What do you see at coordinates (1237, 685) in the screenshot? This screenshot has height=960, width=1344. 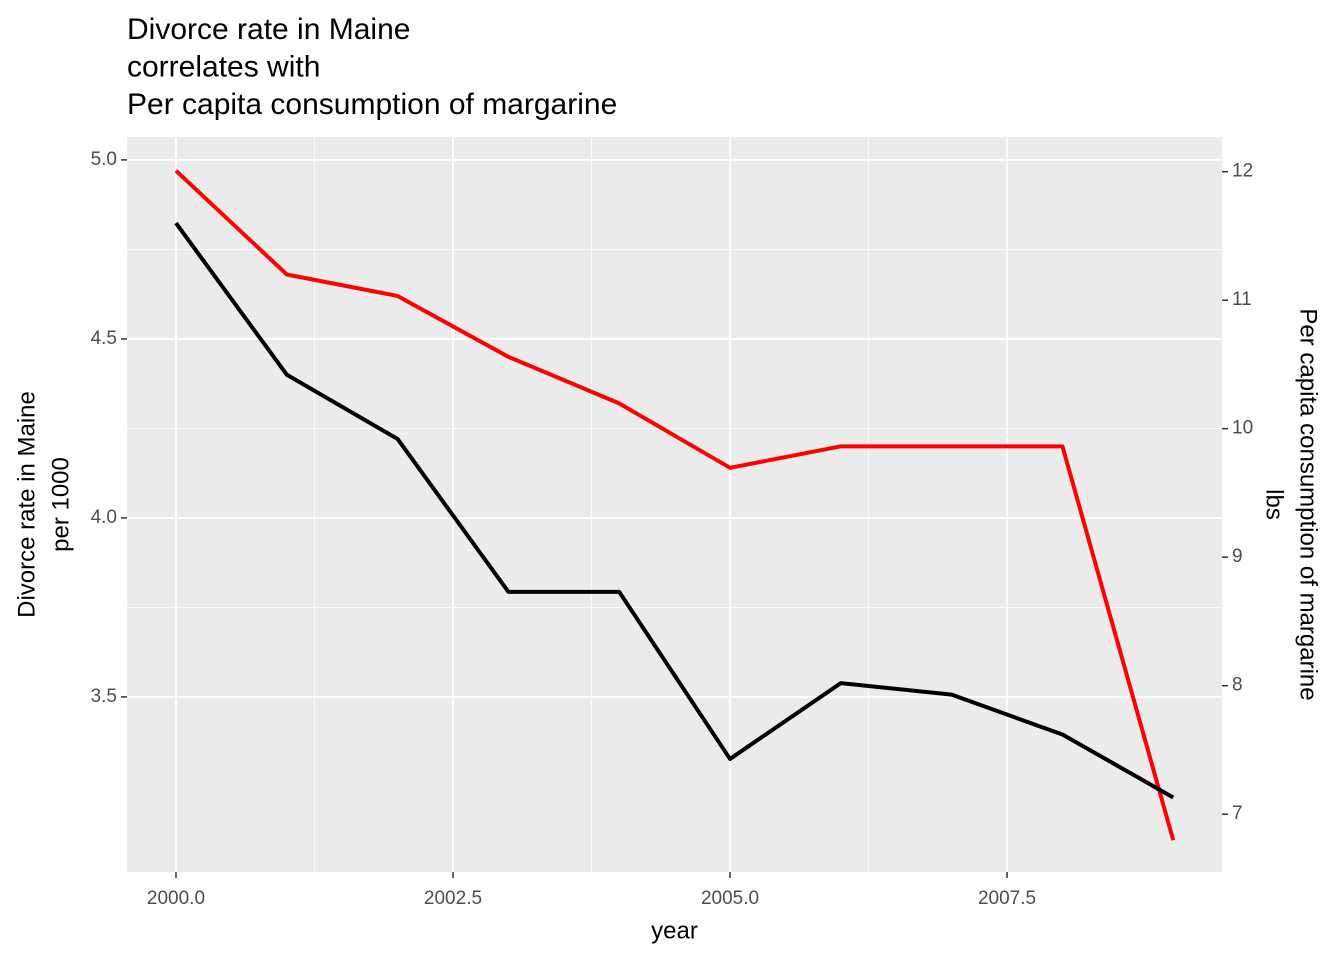 I see `y2-tick-label: 8` at bounding box center [1237, 685].